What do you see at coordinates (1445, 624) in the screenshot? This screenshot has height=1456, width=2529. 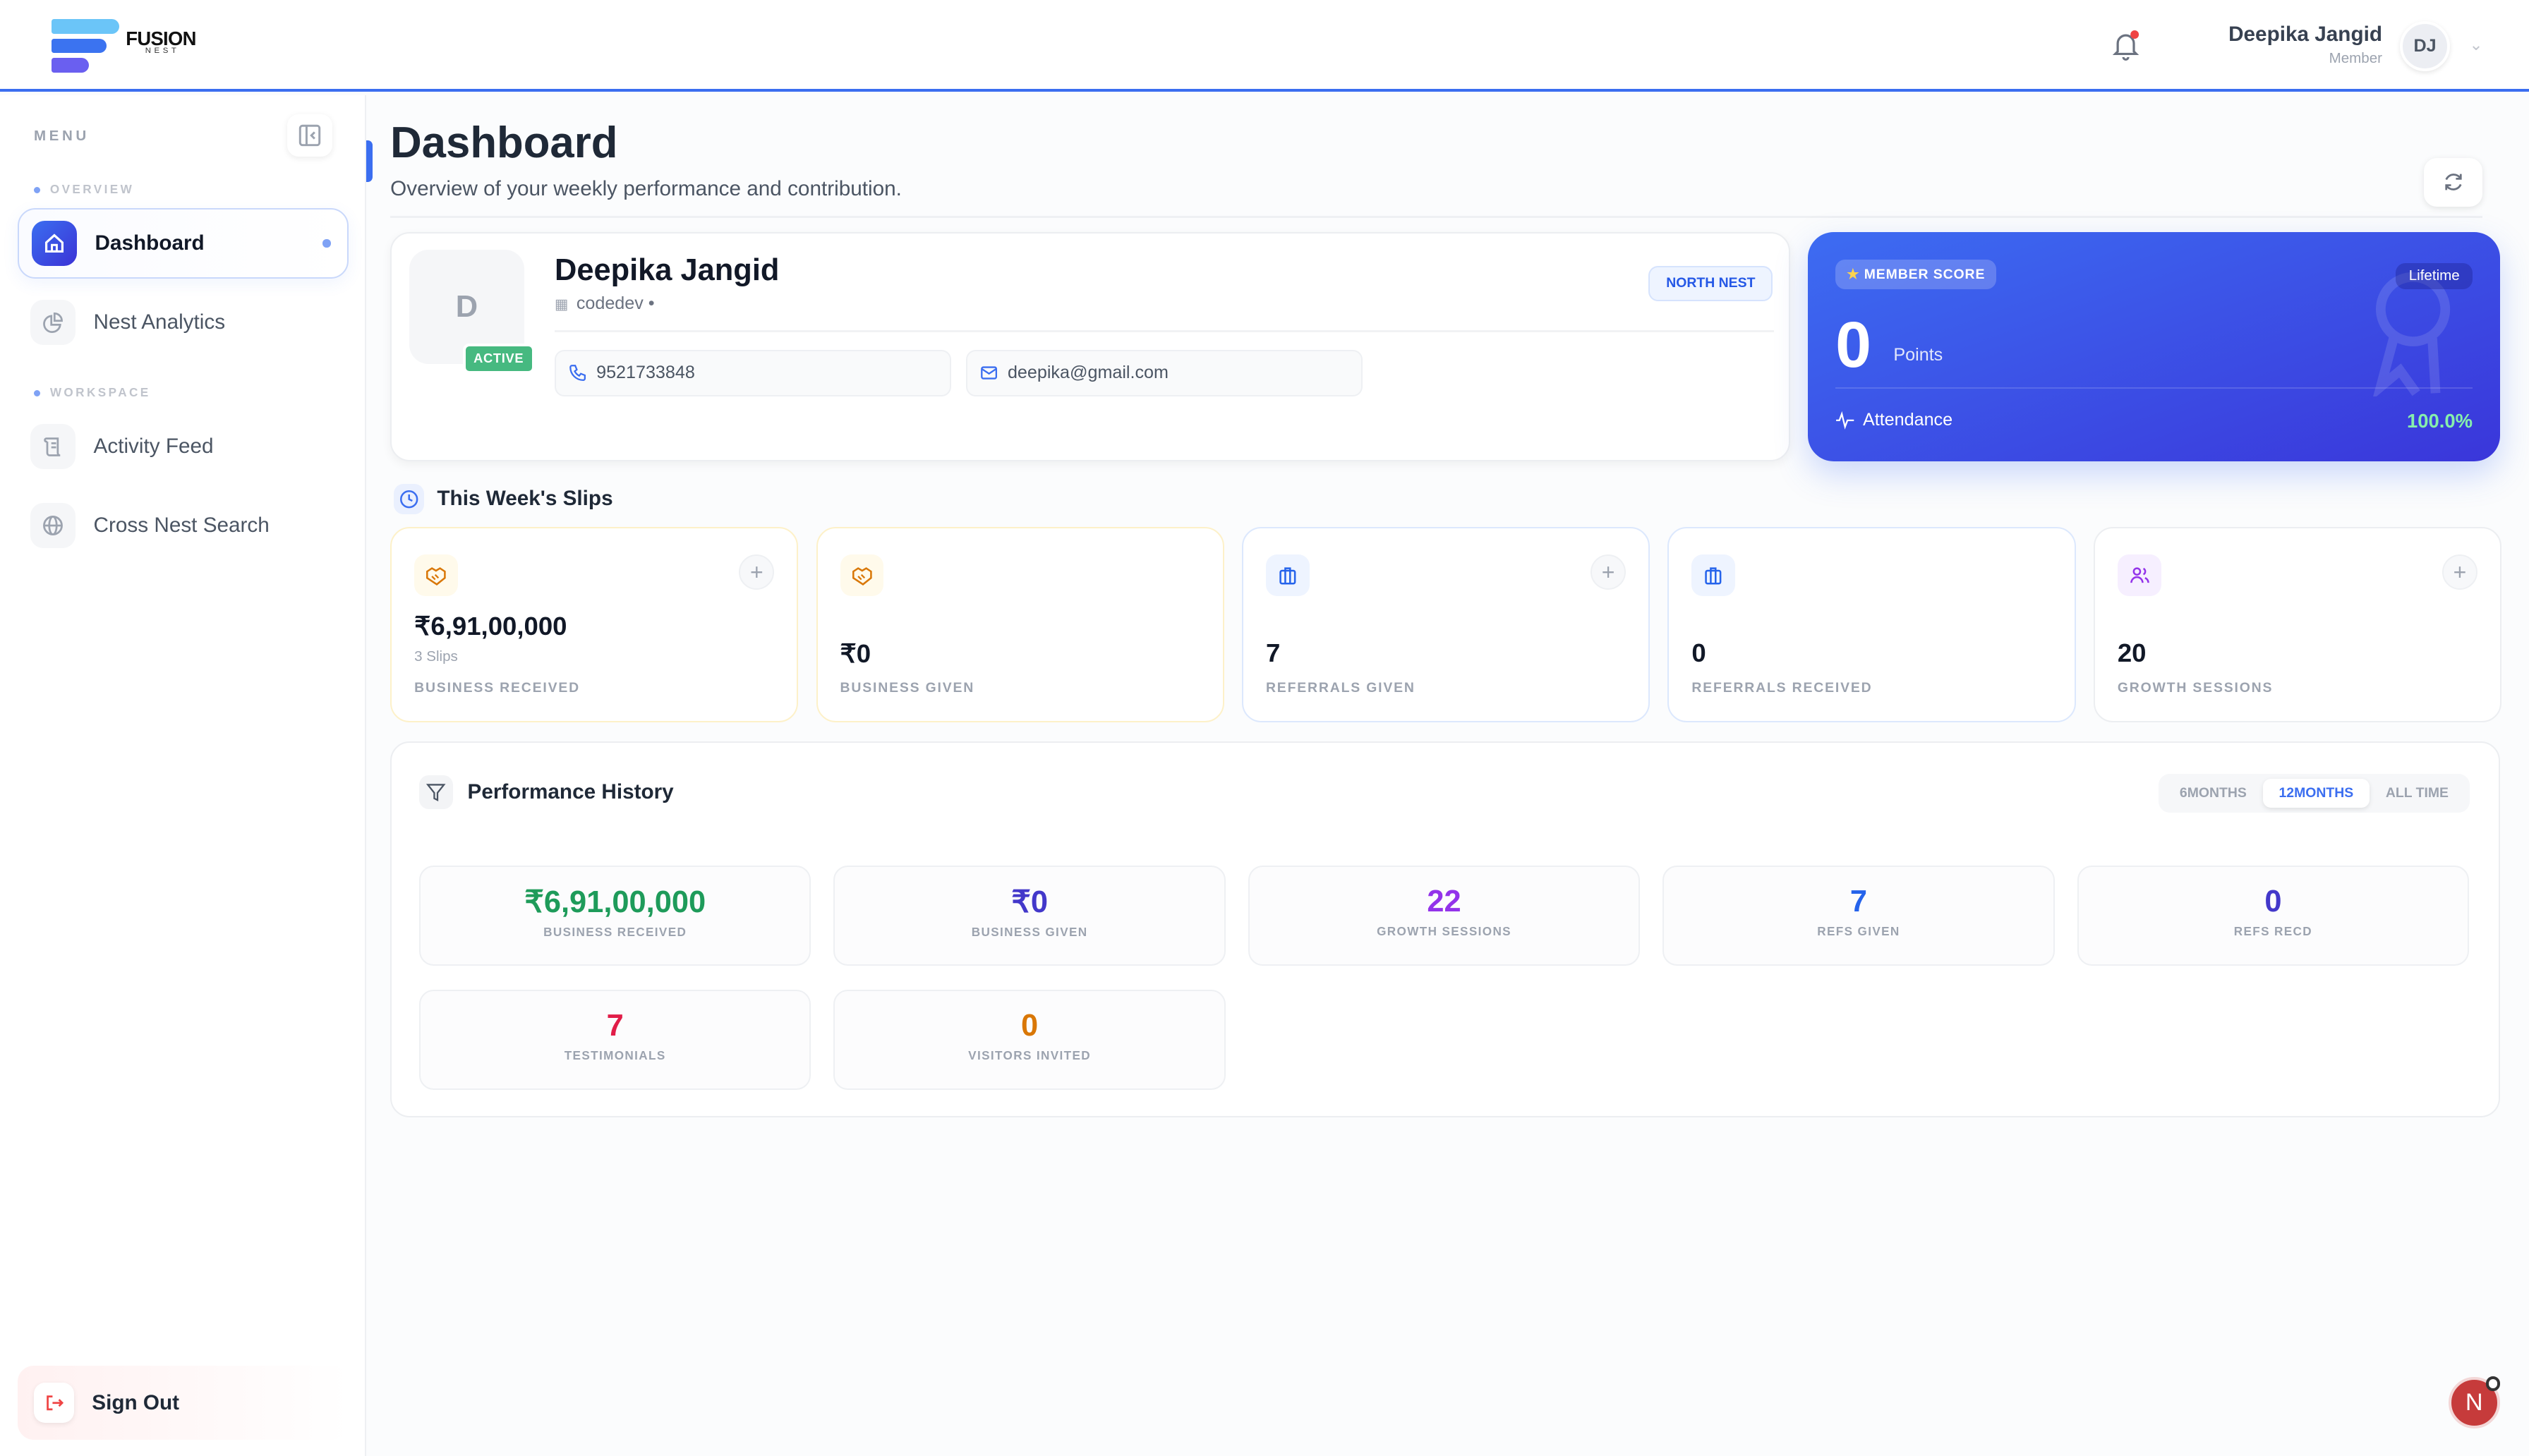 I see `slip-card: +7 REFERRALS GIVEN` at bounding box center [1445, 624].